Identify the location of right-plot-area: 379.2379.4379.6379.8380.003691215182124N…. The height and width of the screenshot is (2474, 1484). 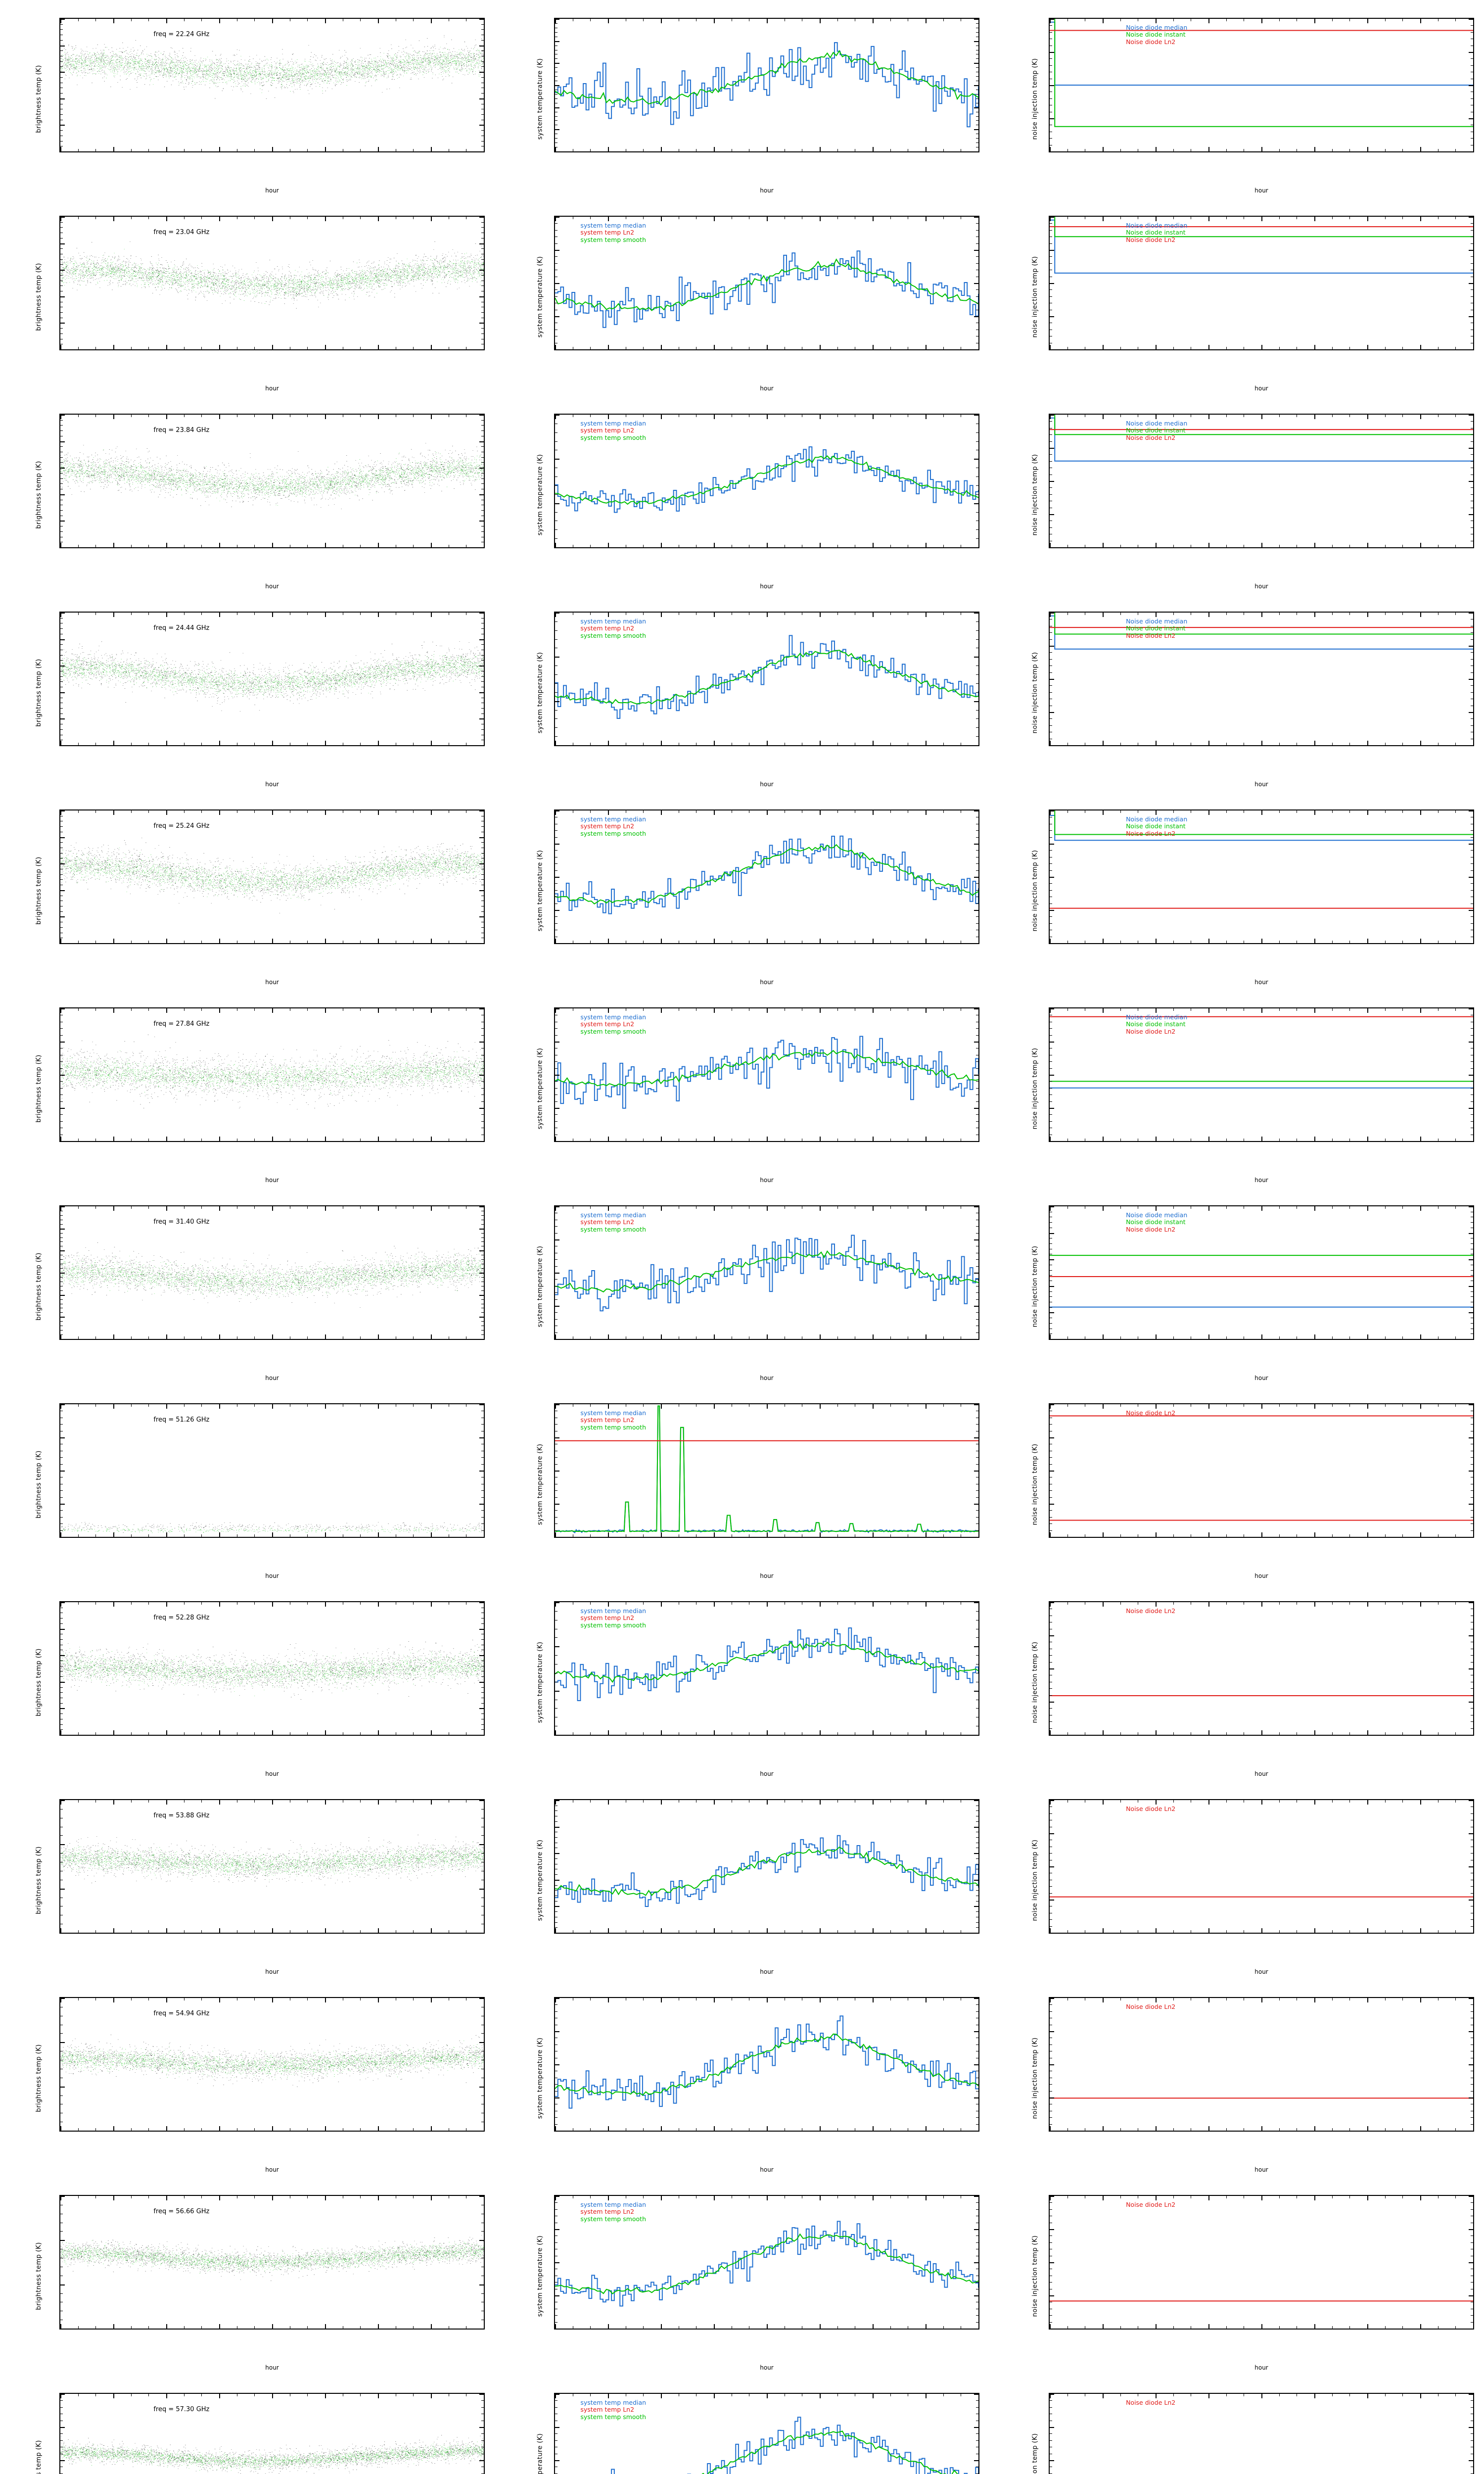
(1261, 85).